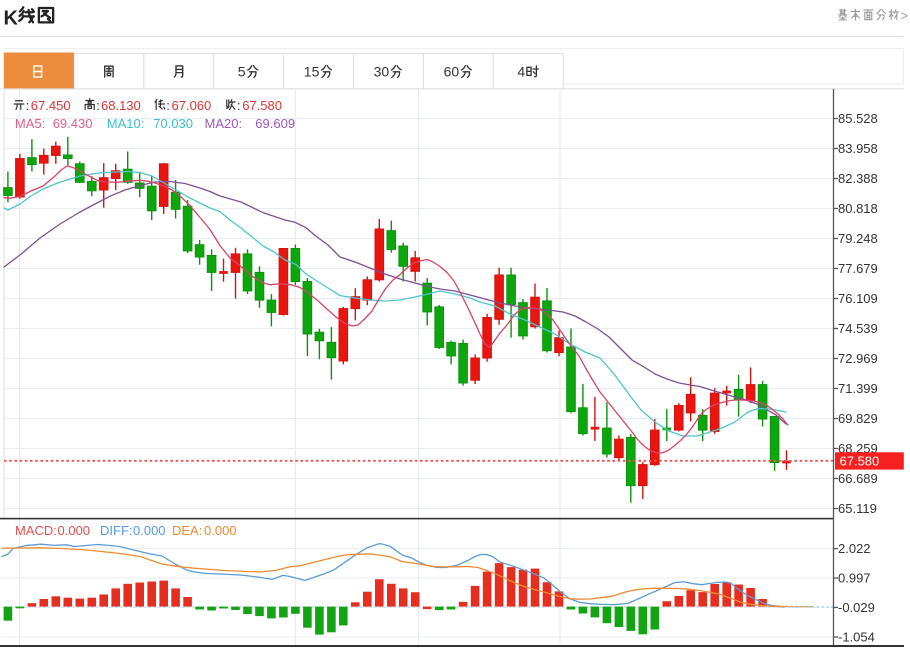 The height and width of the screenshot is (650, 910). Describe the element at coordinates (121, 105) in the screenshot. I see `svg-text: 68.130` at that location.